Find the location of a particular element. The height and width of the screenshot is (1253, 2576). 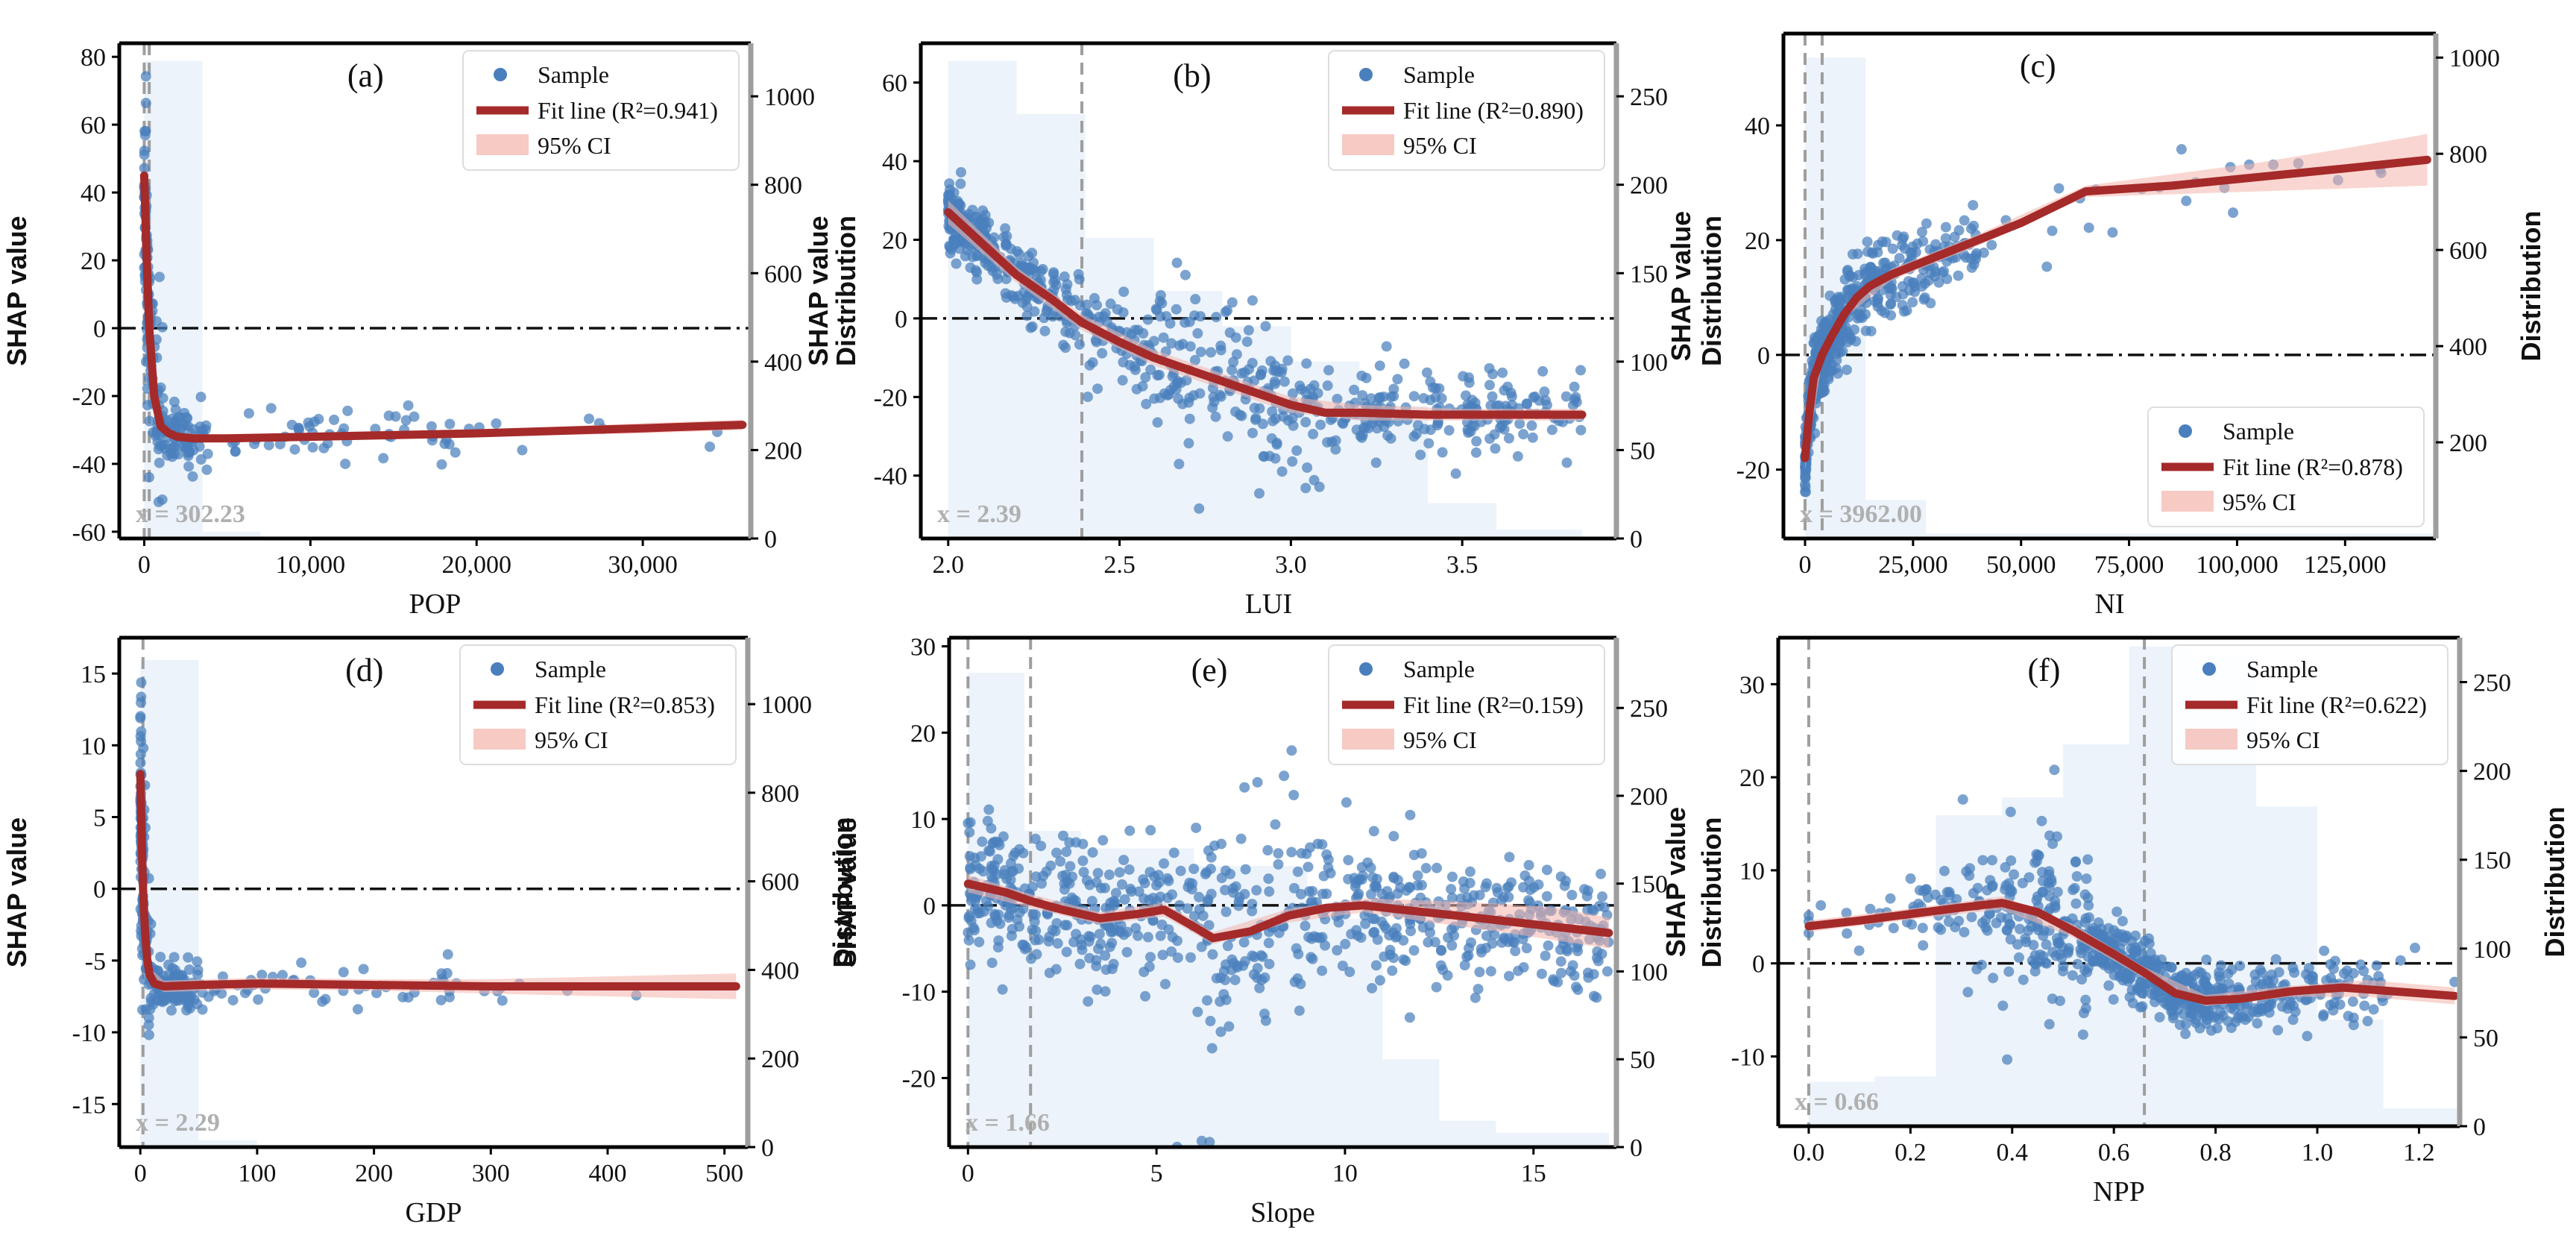

y-axis-label: SHAP value is located at coordinates (846, 892).